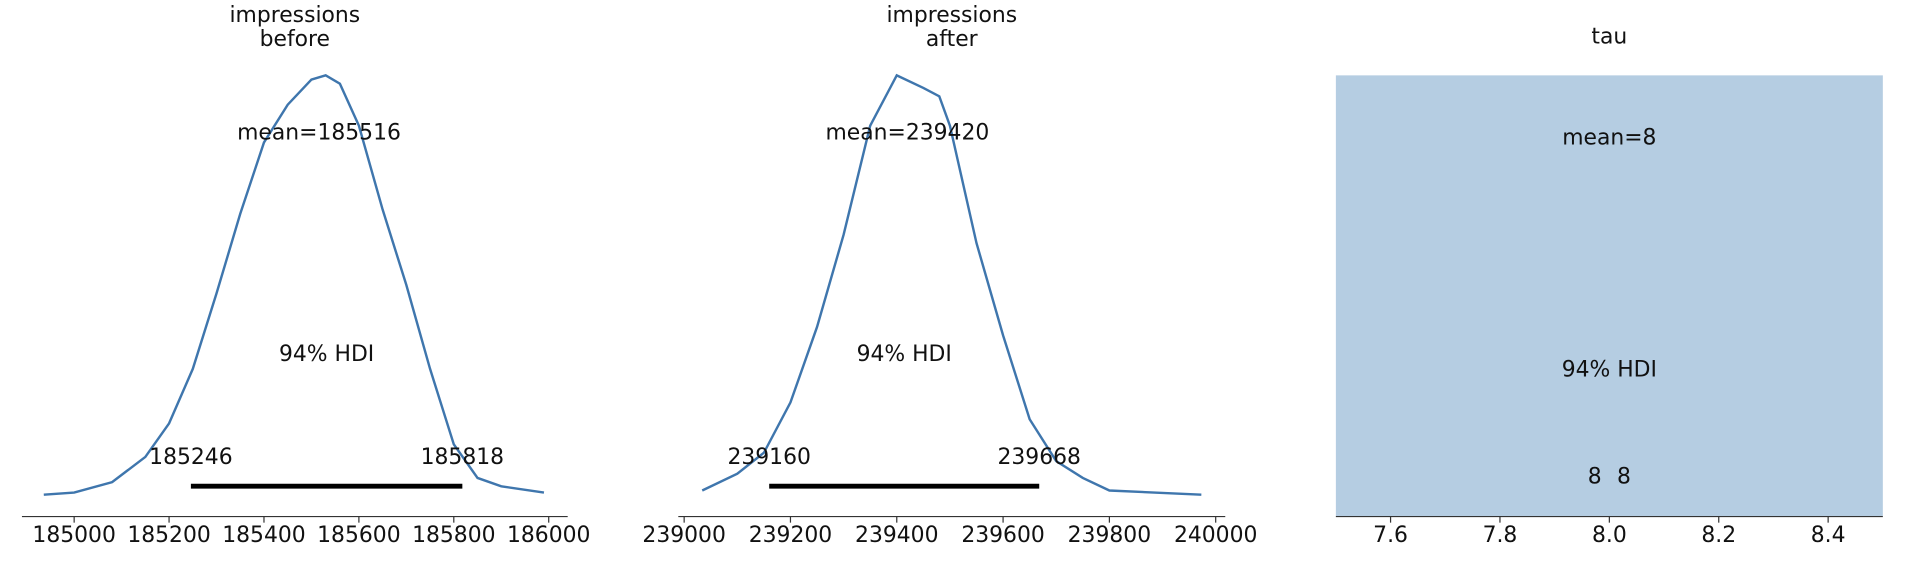 This screenshot has width=1906, height=572. Describe the element at coordinates (1609, 37) in the screenshot. I see `panel-title: tau` at that location.